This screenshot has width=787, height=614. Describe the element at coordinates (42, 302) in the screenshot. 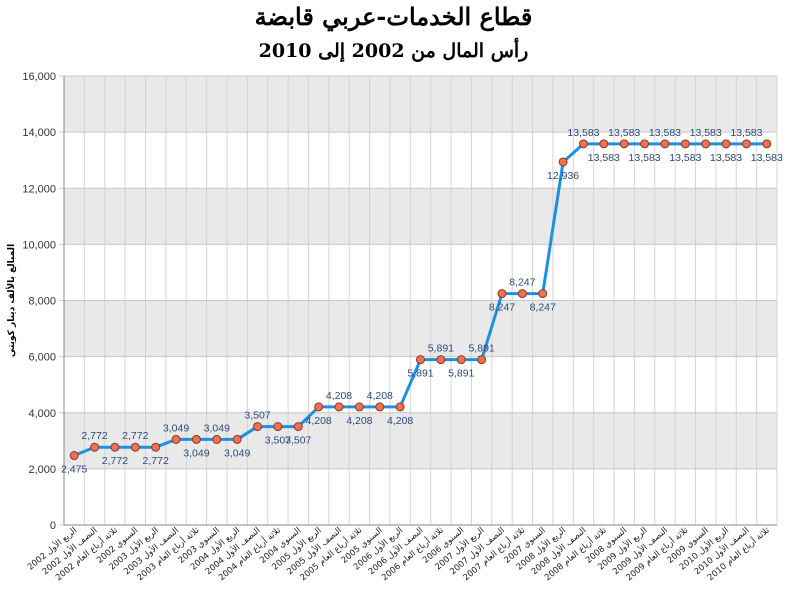

I see `y-tick-label: 8,000` at that location.